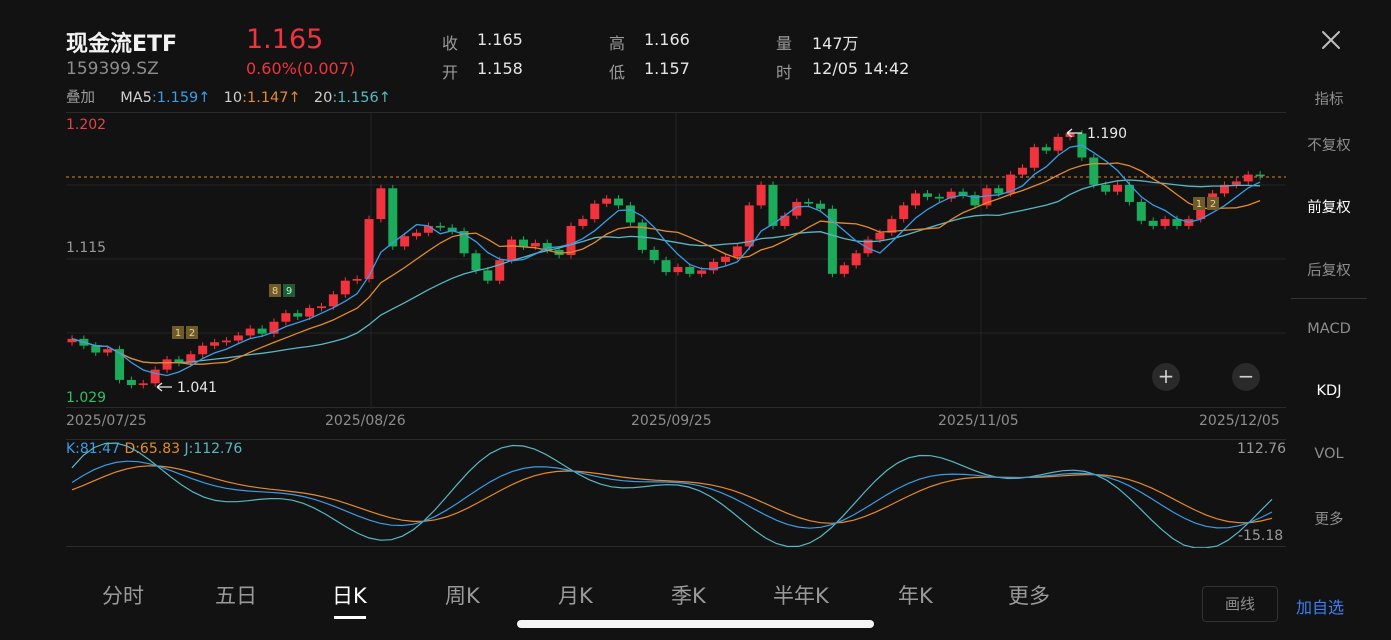 Image resolution: width=1391 pixels, height=640 pixels. What do you see at coordinates (915, 596) in the screenshot?
I see `tab-yearly-k: 年K` at bounding box center [915, 596].